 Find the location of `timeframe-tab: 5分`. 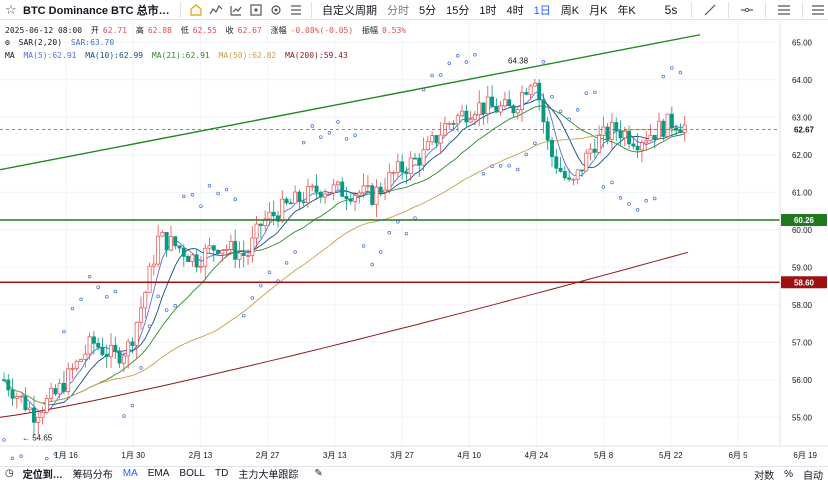

timeframe-tab: 5分 is located at coordinates (428, 10).